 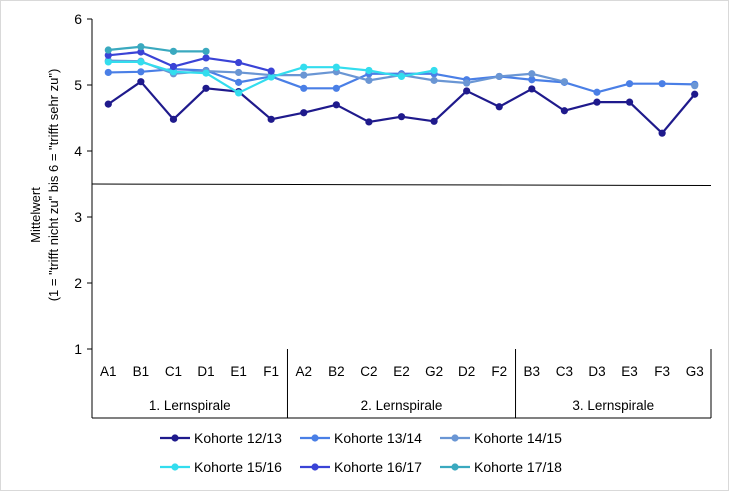 What do you see at coordinates (466, 371) in the screenshot?
I see `x-tick-label: D2` at bounding box center [466, 371].